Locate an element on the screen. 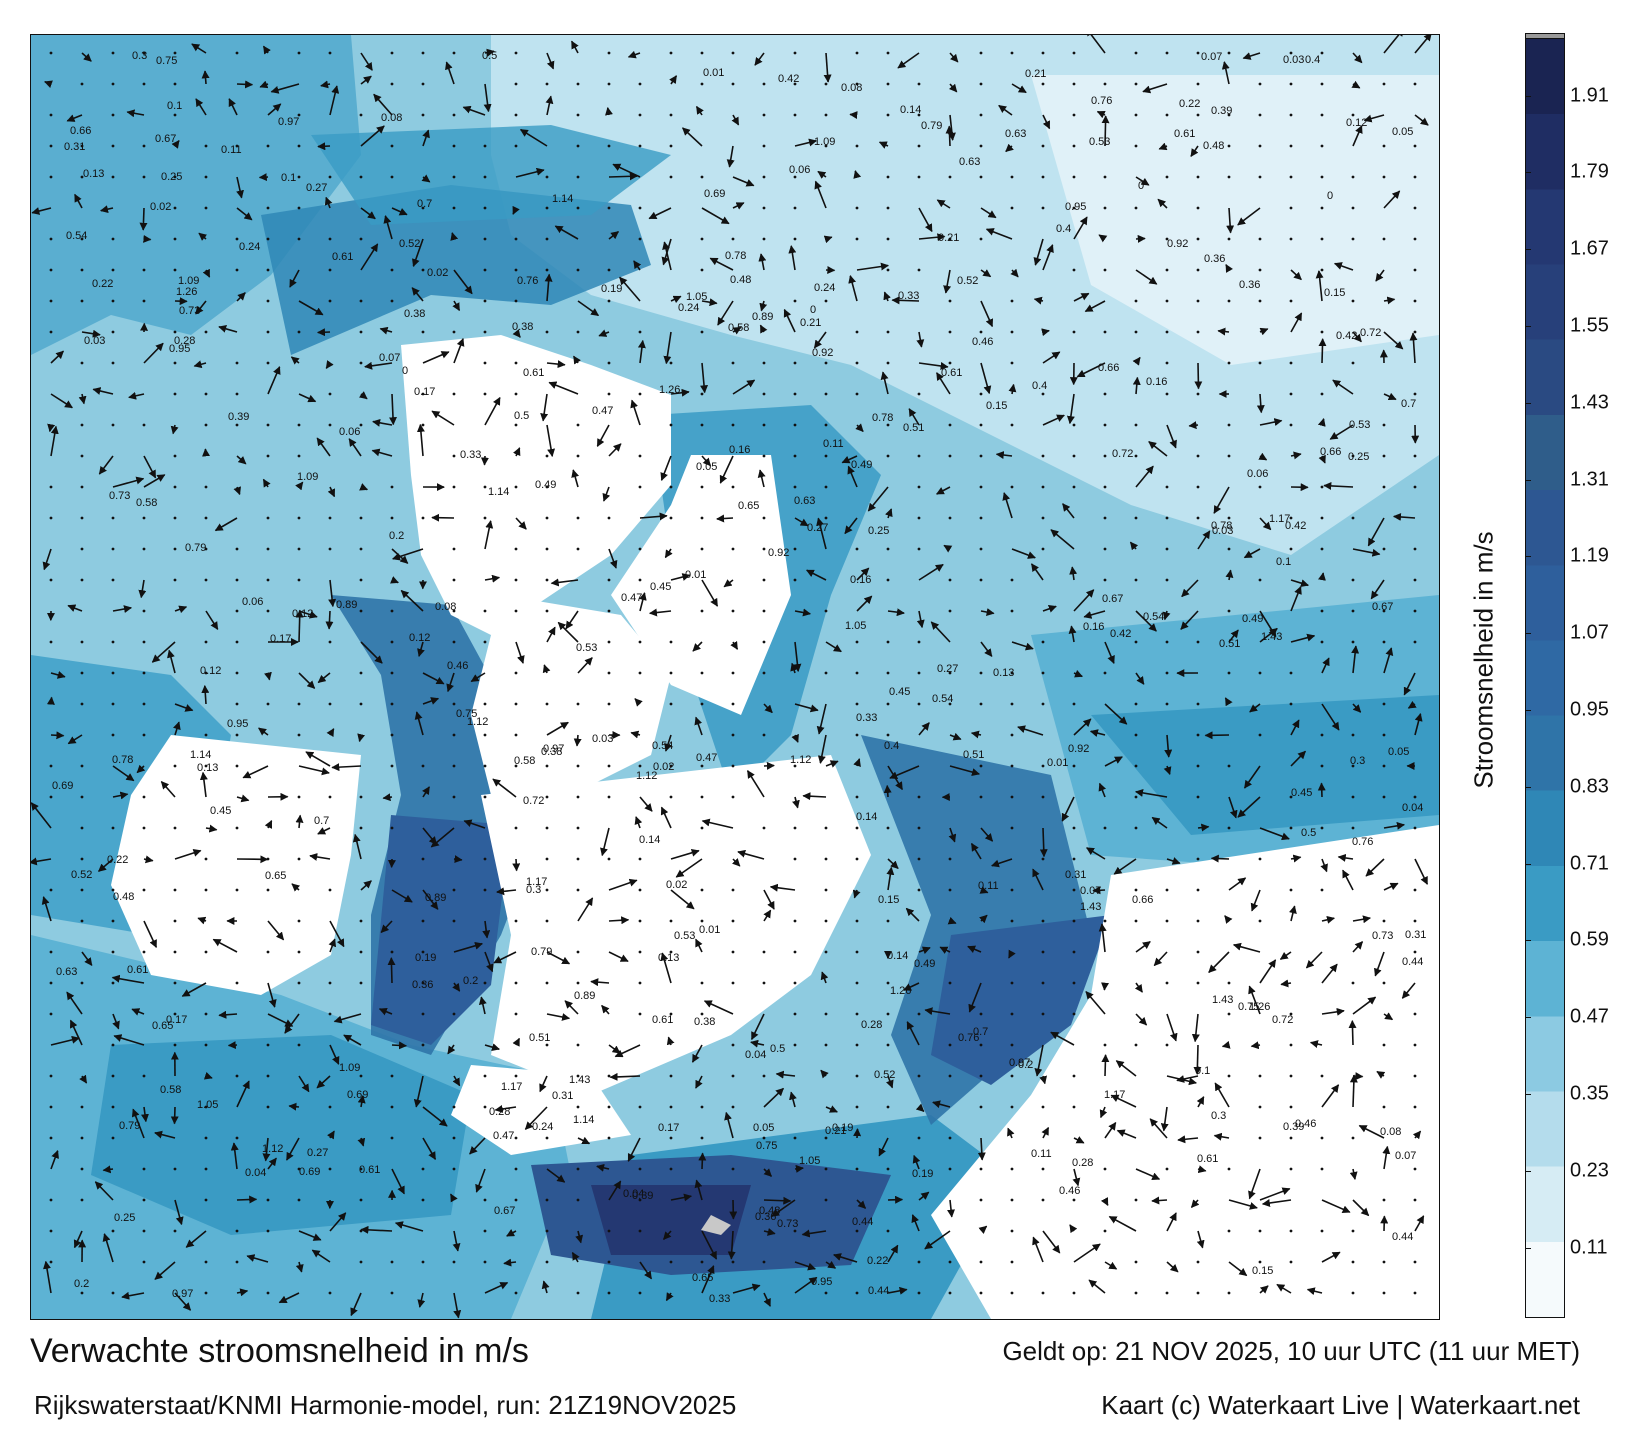 The image size is (1650, 1450). speed-value-label: 0.97 is located at coordinates (553, 749).